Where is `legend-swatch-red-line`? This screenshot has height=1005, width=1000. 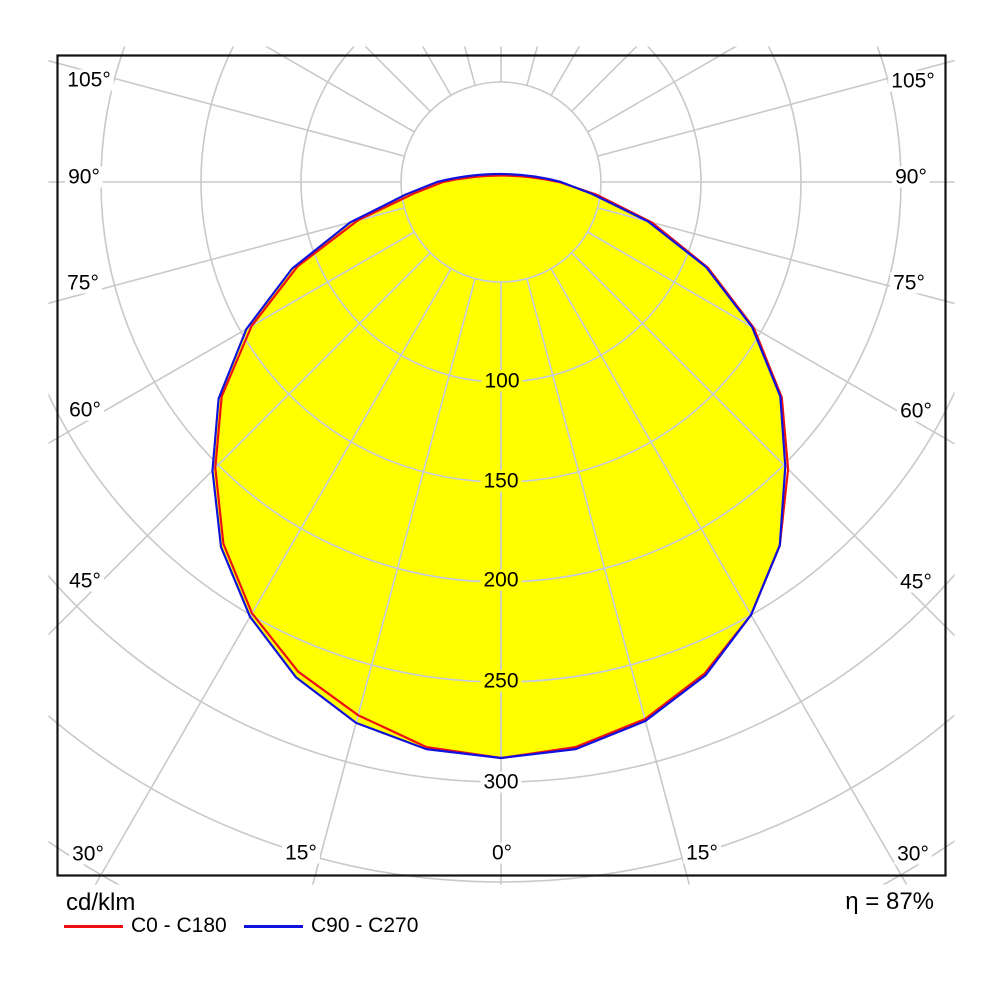 legend-swatch-red-line is located at coordinates (93, 926).